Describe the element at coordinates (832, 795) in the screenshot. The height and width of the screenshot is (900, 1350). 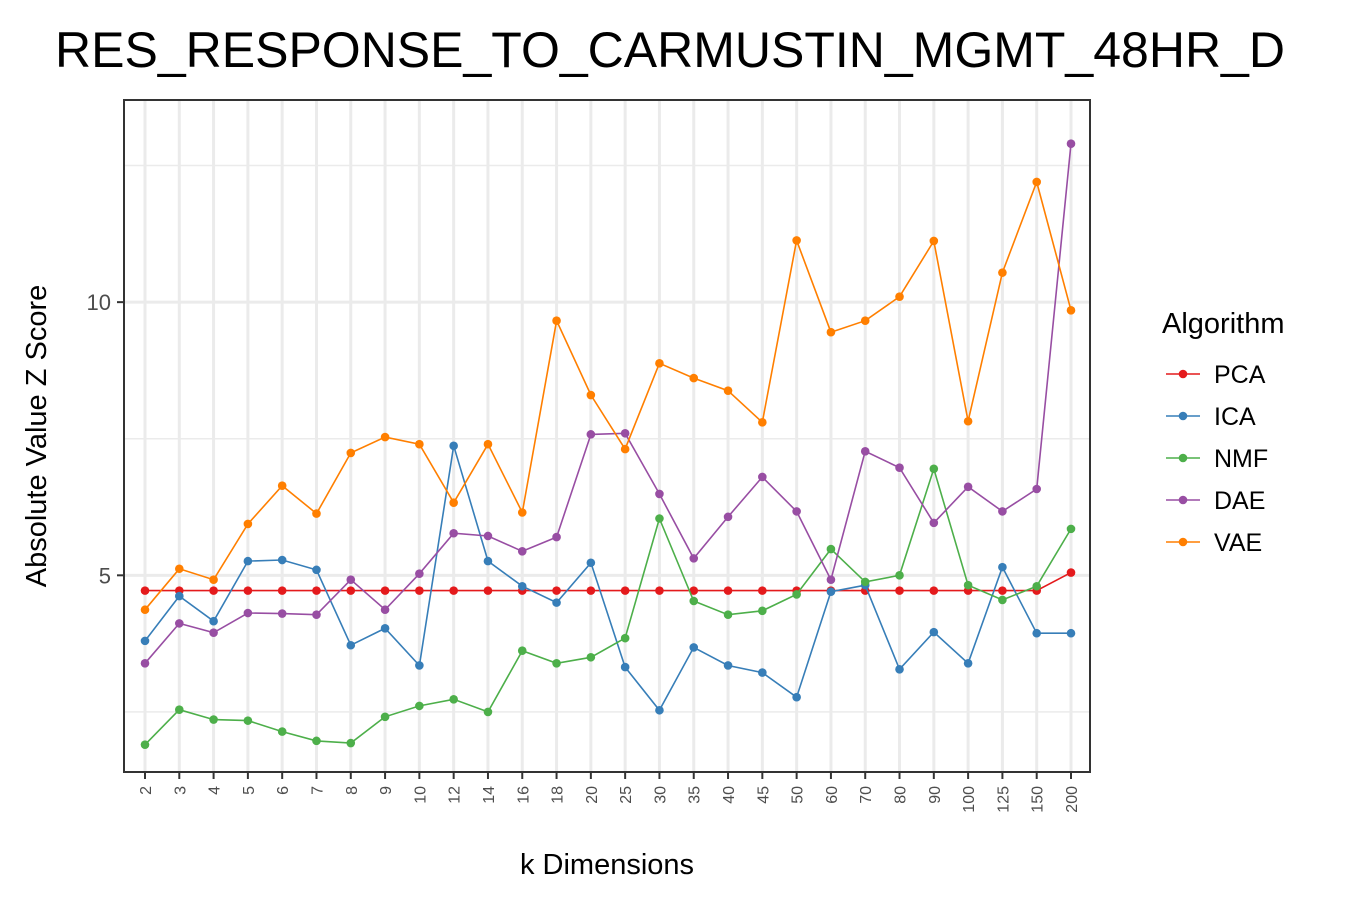
I see `x-tick-label: 60` at that location.